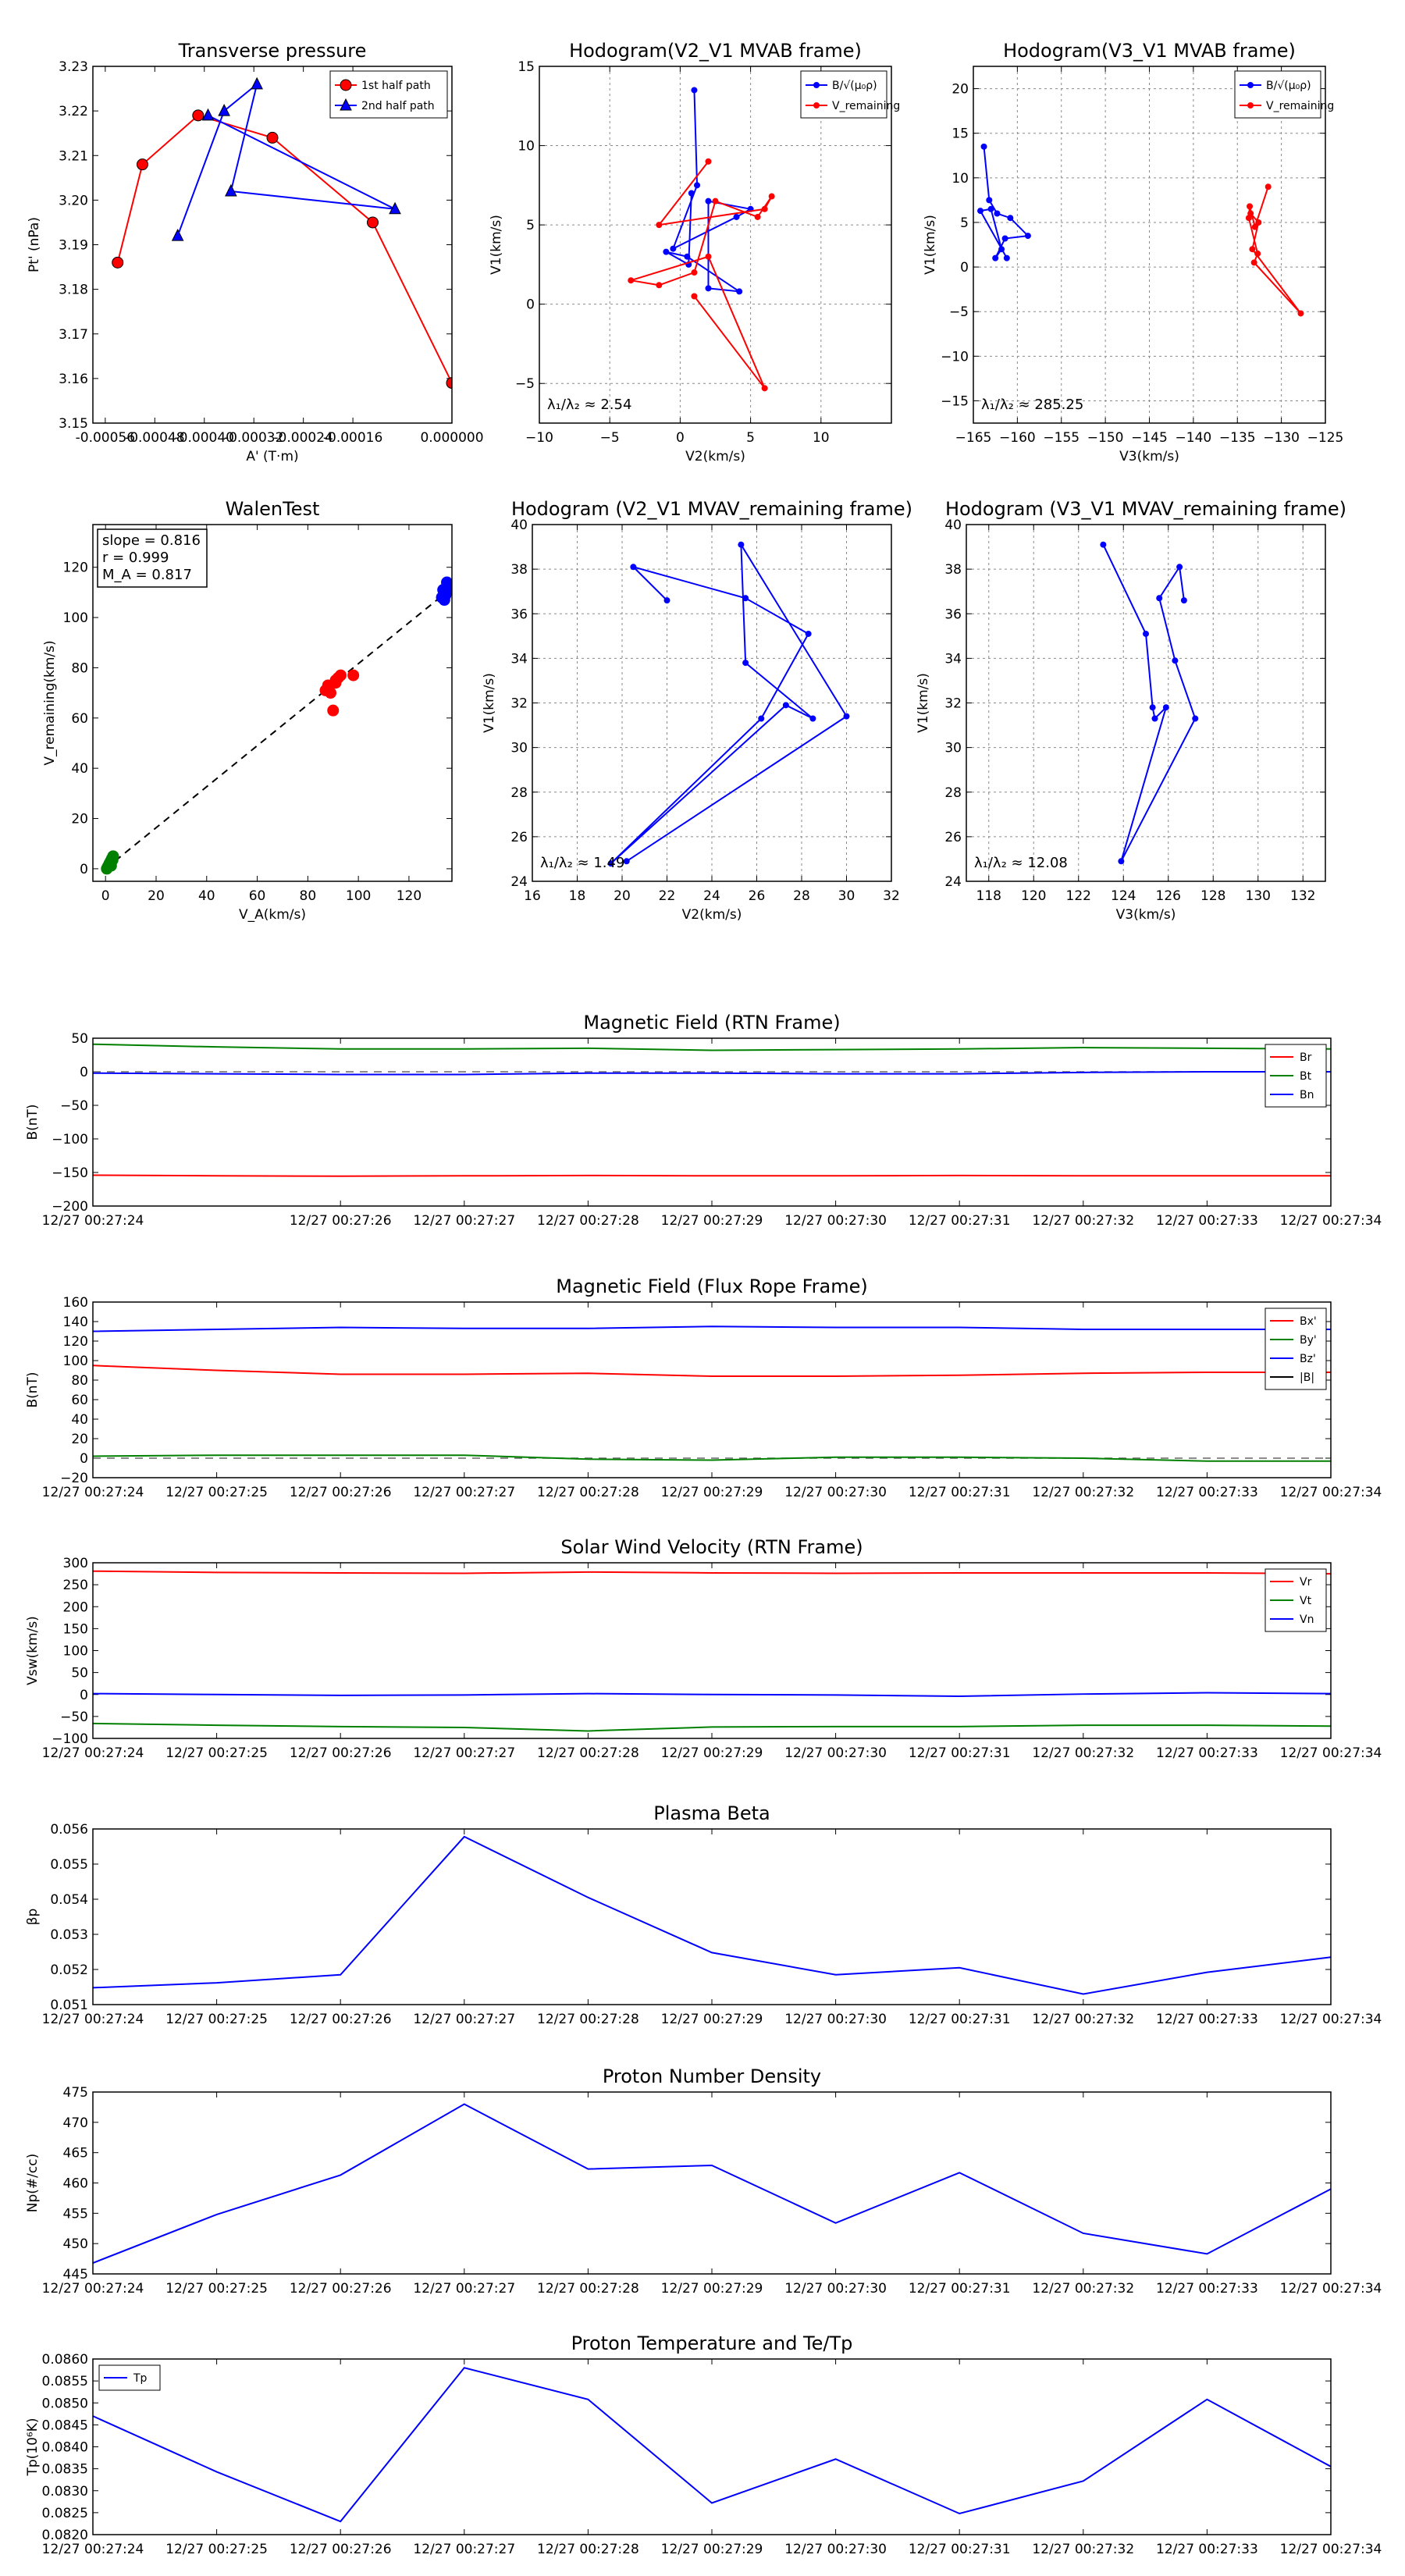  I want to click on y-tick-label: 3.15, so click(73, 424).